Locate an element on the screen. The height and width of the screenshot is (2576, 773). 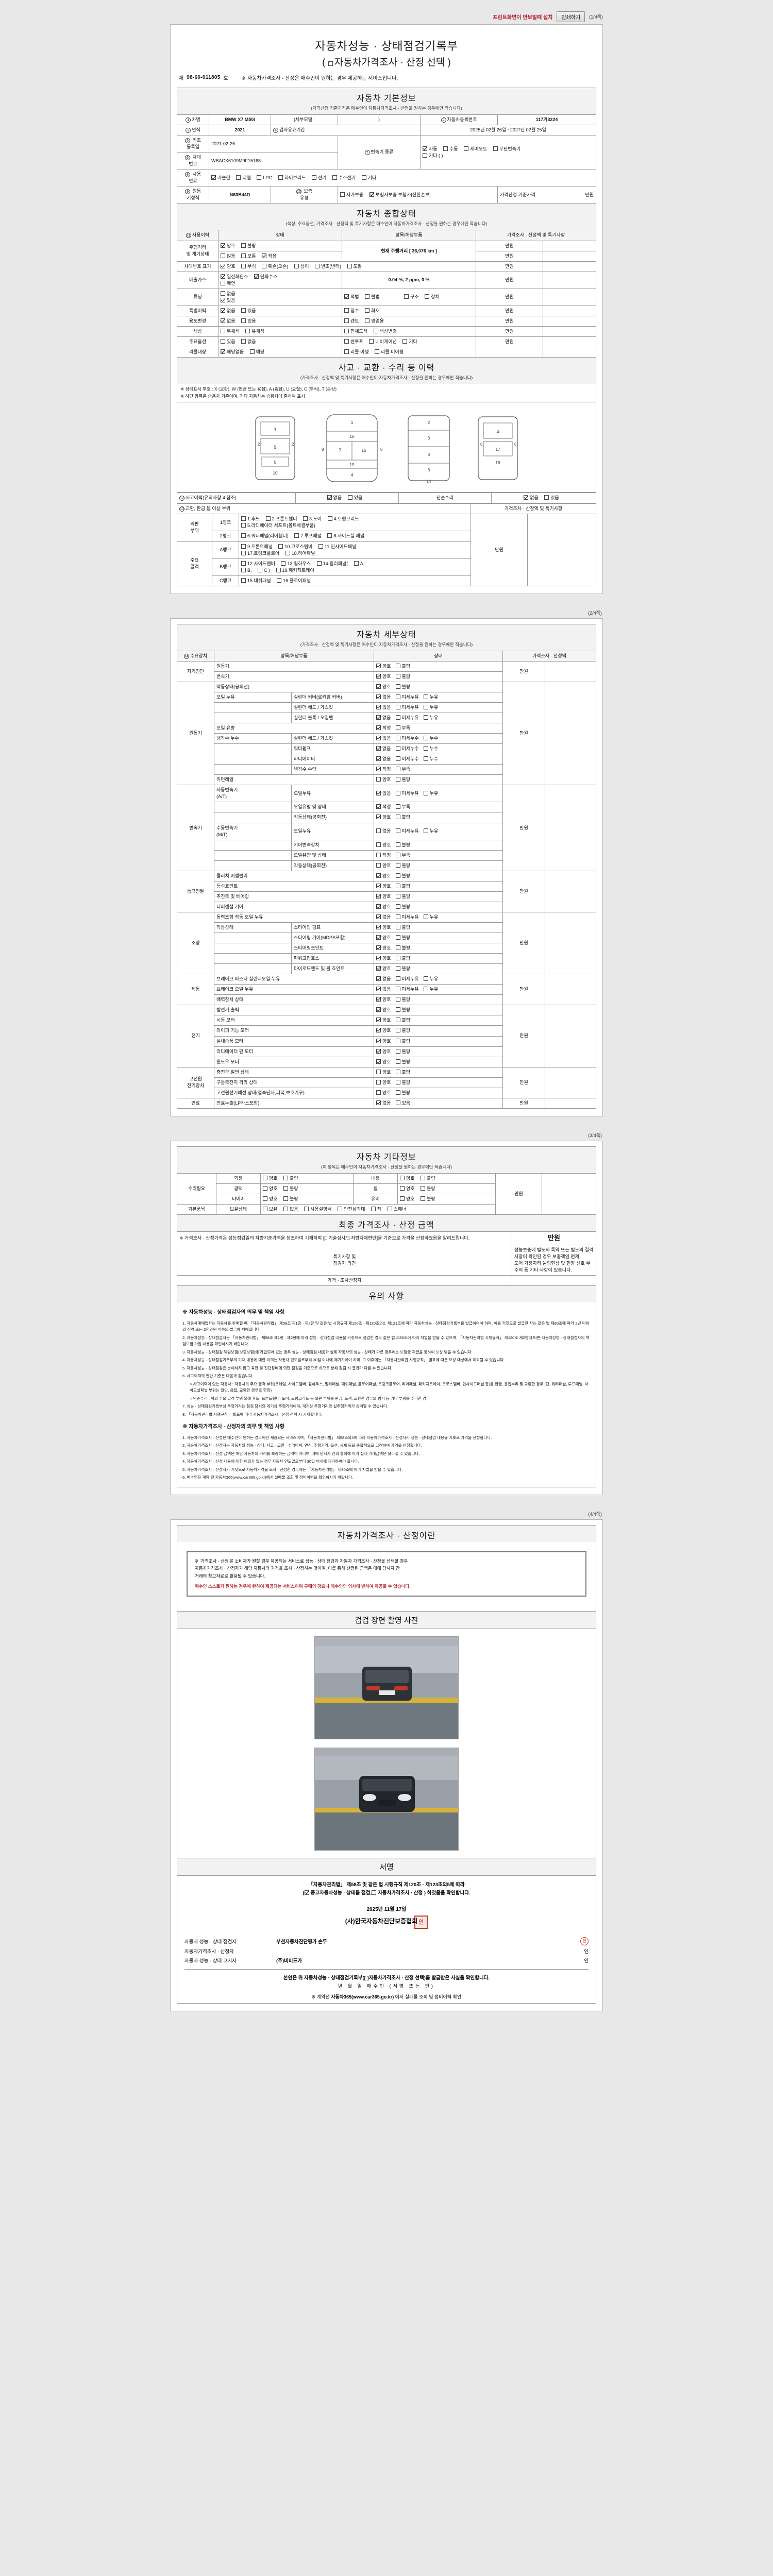
detail-2-4-opt-1: 불량 is located at coordinates (402, 845).